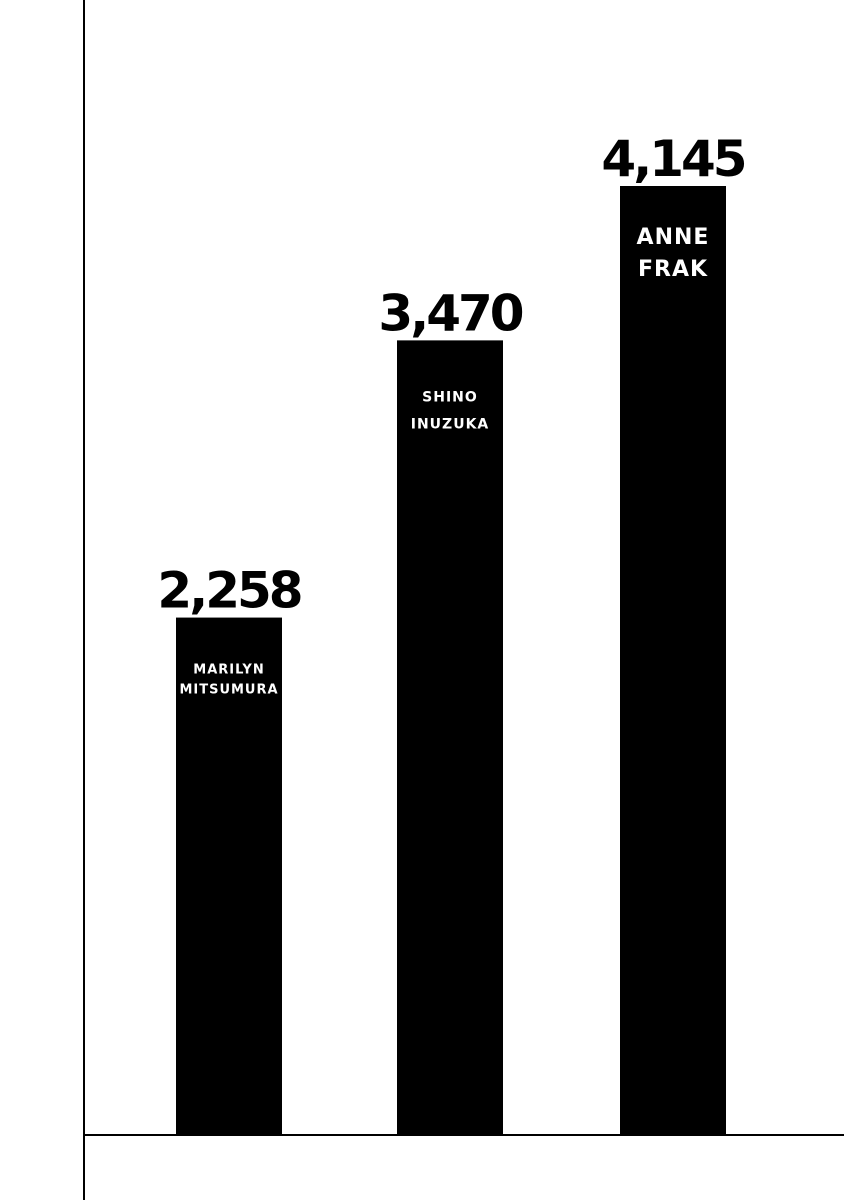 Image resolution: width=844 pixels, height=1200 pixels. What do you see at coordinates (450, 424) in the screenshot?
I see `category-label: INUZUKA` at bounding box center [450, 424].